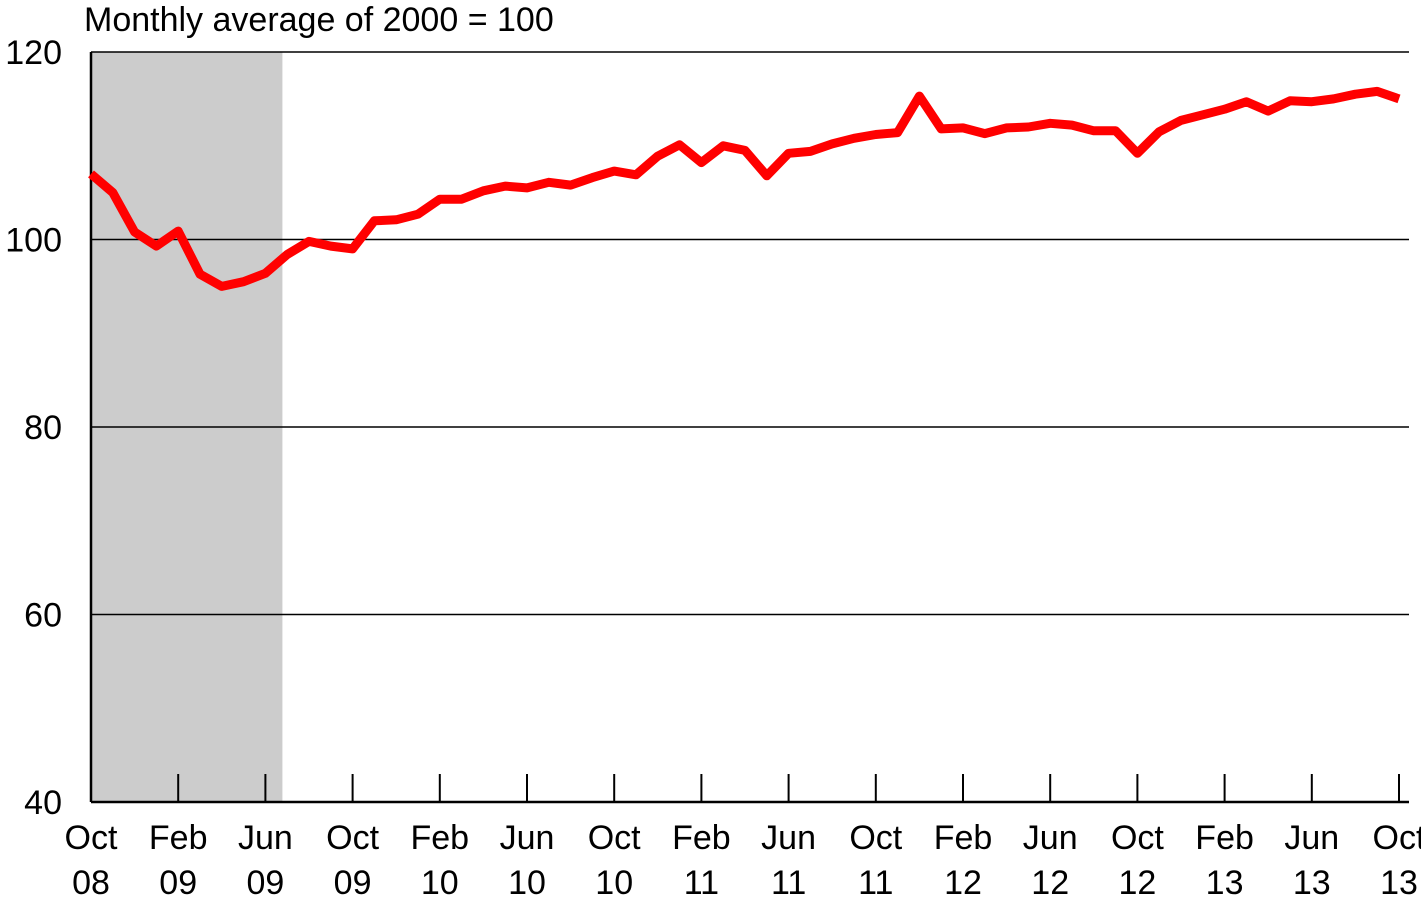 The image size is (1421, 908). Describe the element at coordinates (33, 53) in the screenshot. I see `y-tick-label: 120` at that location.